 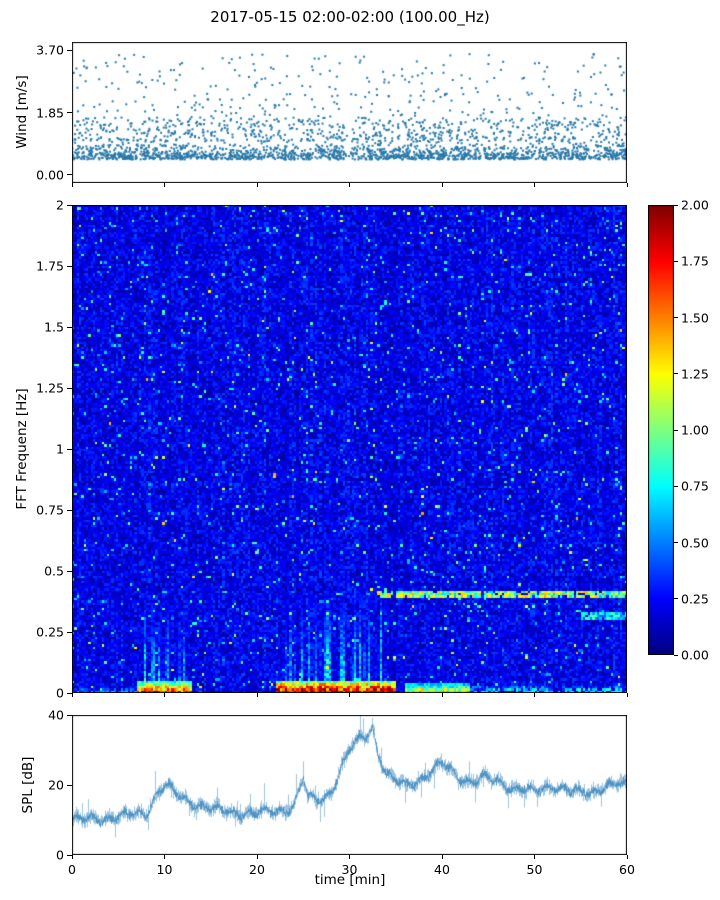 I want to click on spectrogram-y-tick-label: 0.5, so click(x=54, y=571).